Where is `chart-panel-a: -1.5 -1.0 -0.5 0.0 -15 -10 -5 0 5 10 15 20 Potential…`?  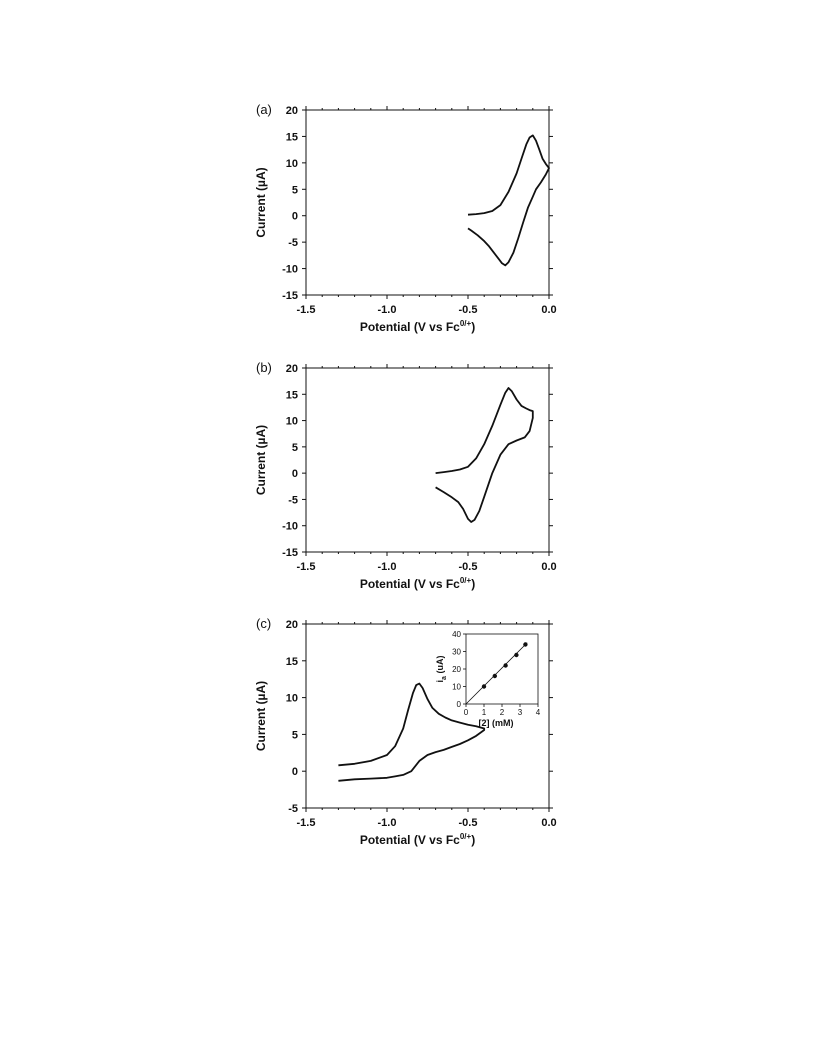
chart-panel-a: -1.5 -1.0 -0.5 0.0 -15 -10 -5 0 5 10 15 20 Potential… is located at coordinates (405, 218).